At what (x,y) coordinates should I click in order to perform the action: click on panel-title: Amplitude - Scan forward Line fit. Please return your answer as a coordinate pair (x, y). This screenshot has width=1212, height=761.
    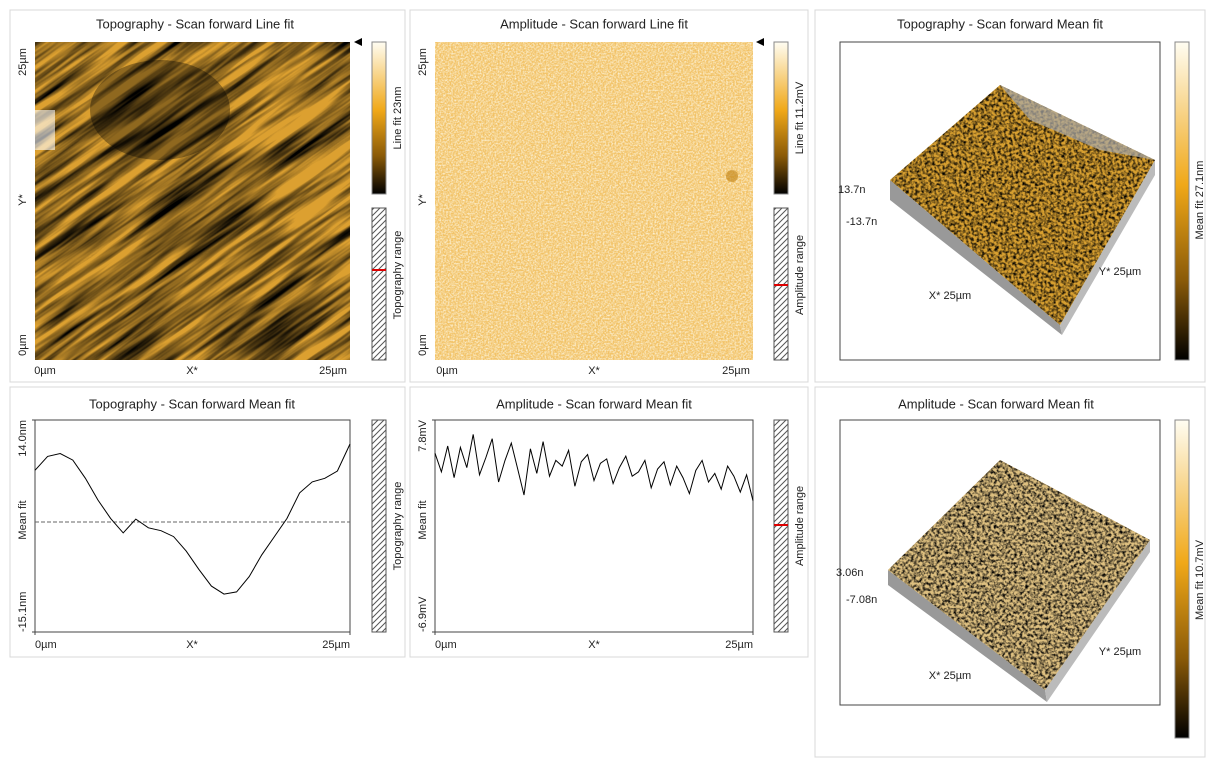
    Looking at the image, I should click on (594, 23).